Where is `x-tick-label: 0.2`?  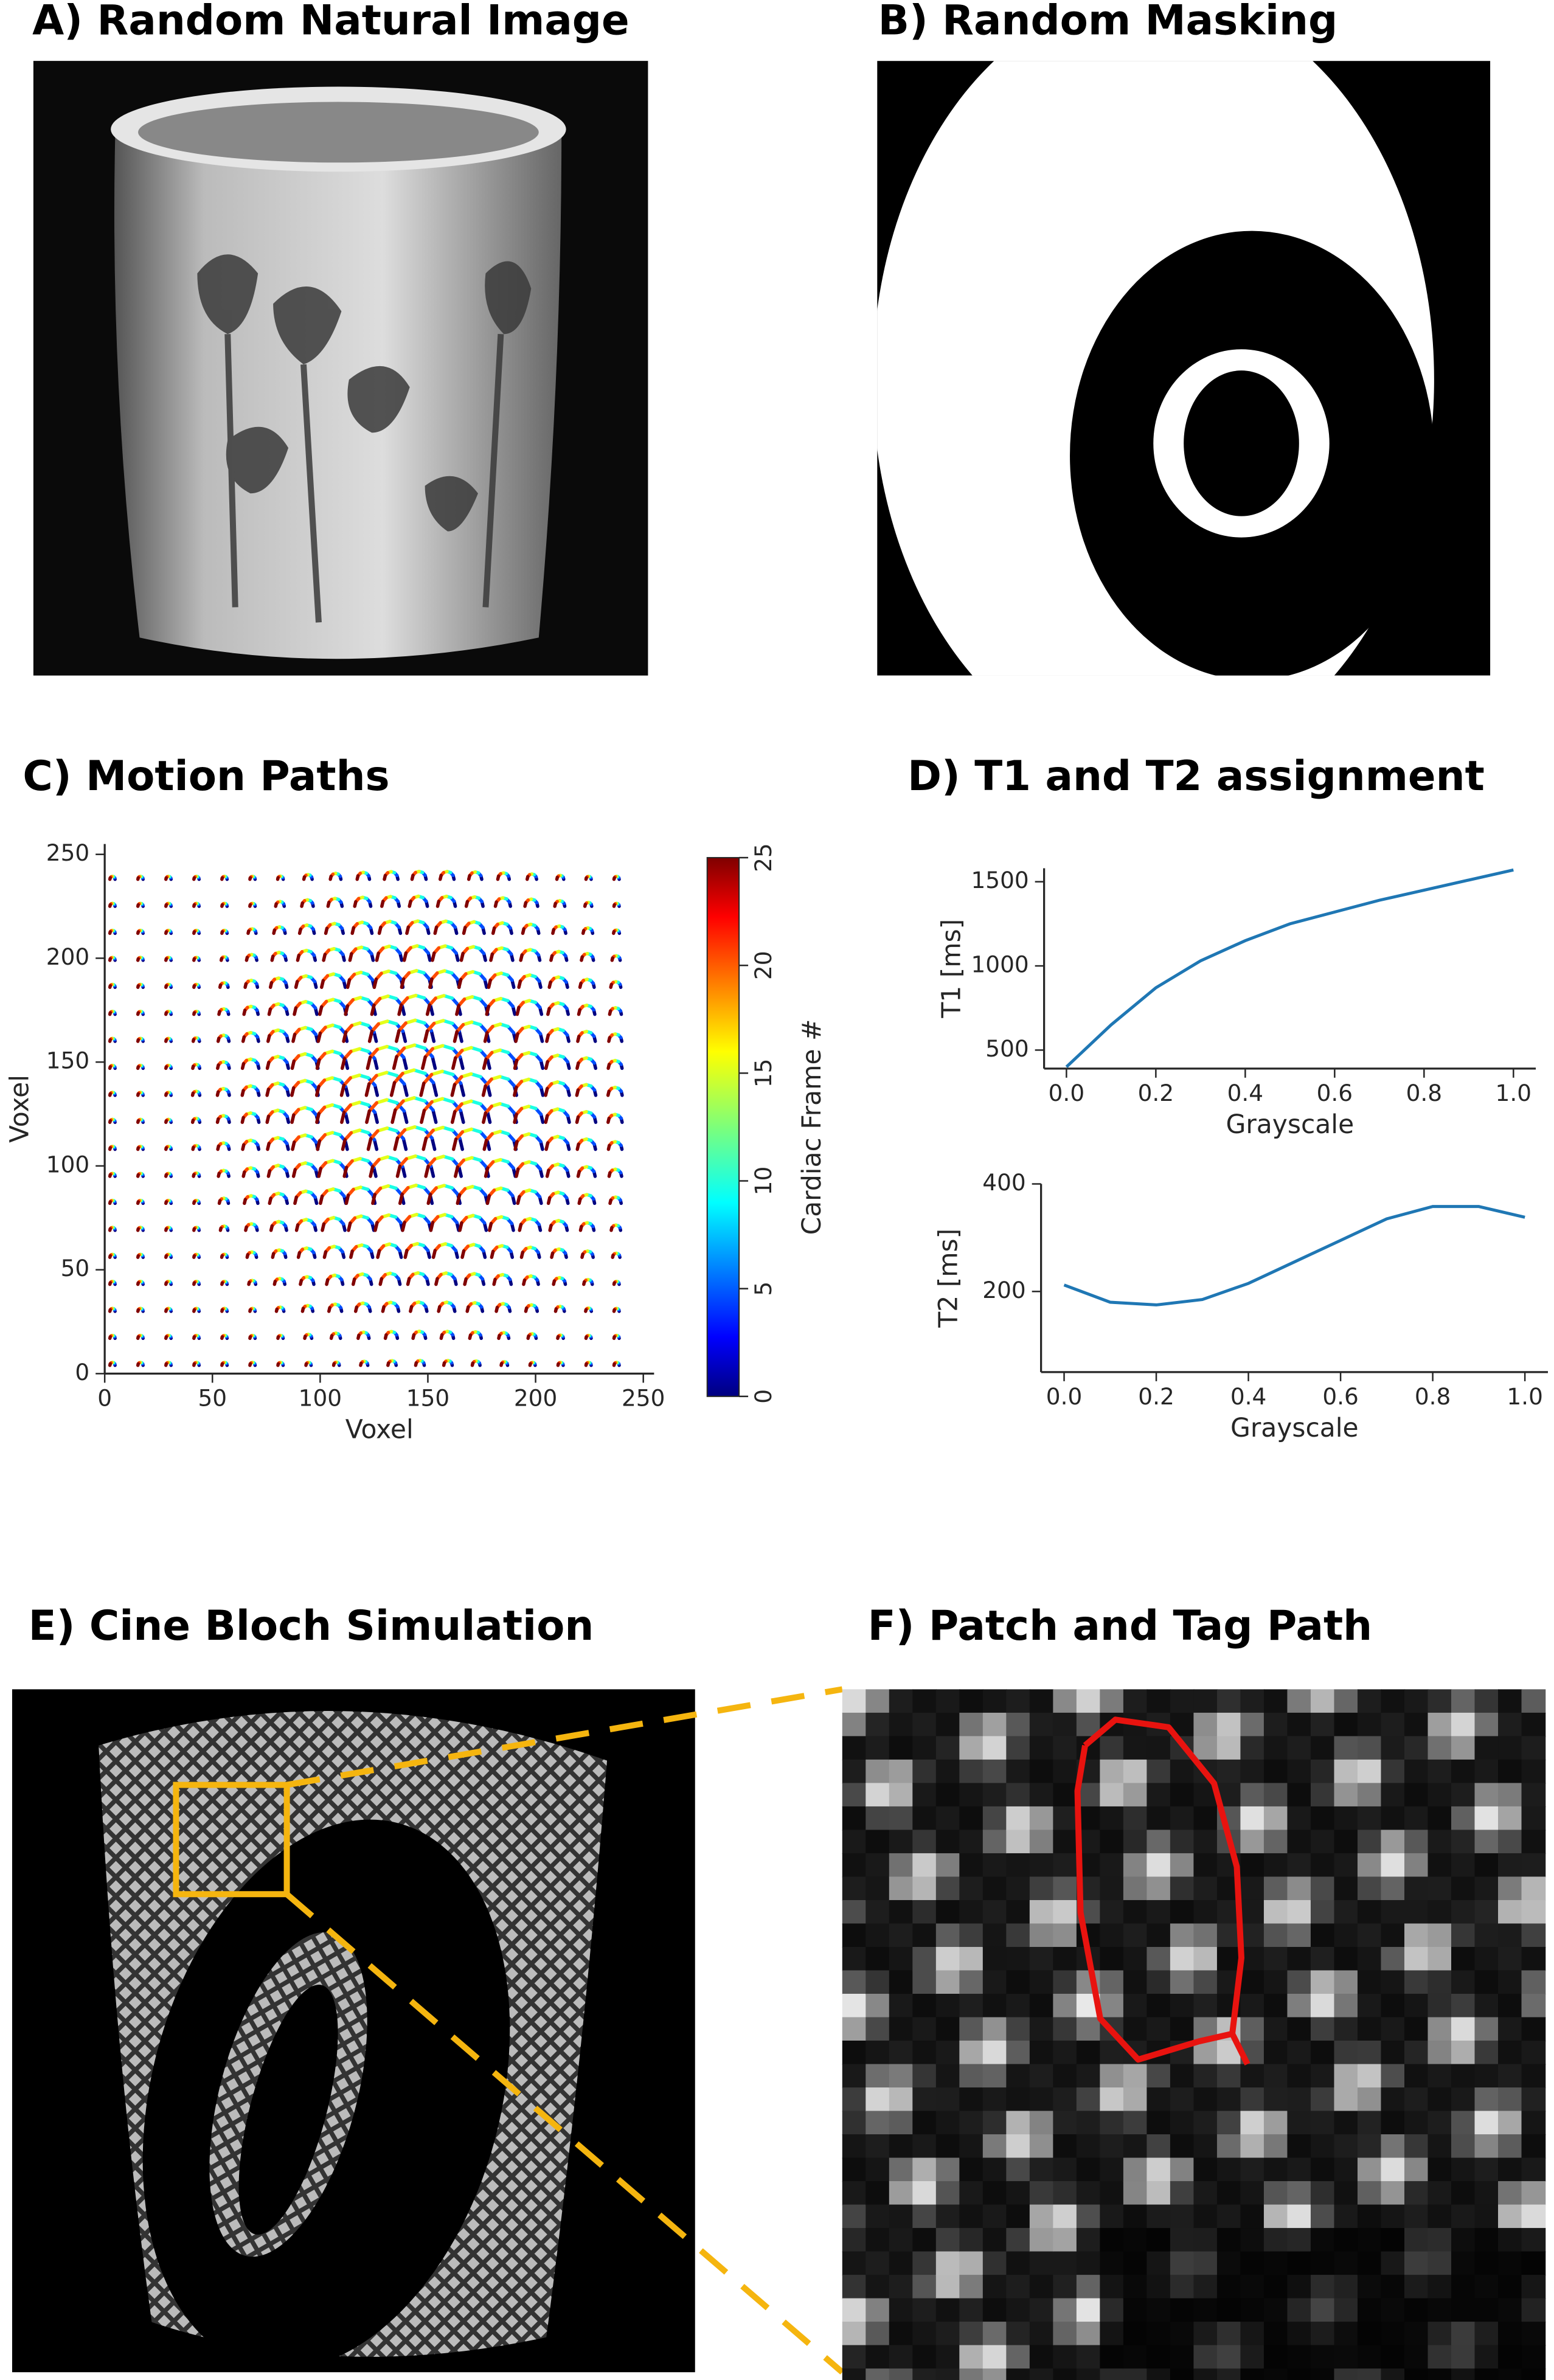
x-tick-label: 0.2 is located at coordinates (1156, 1093).